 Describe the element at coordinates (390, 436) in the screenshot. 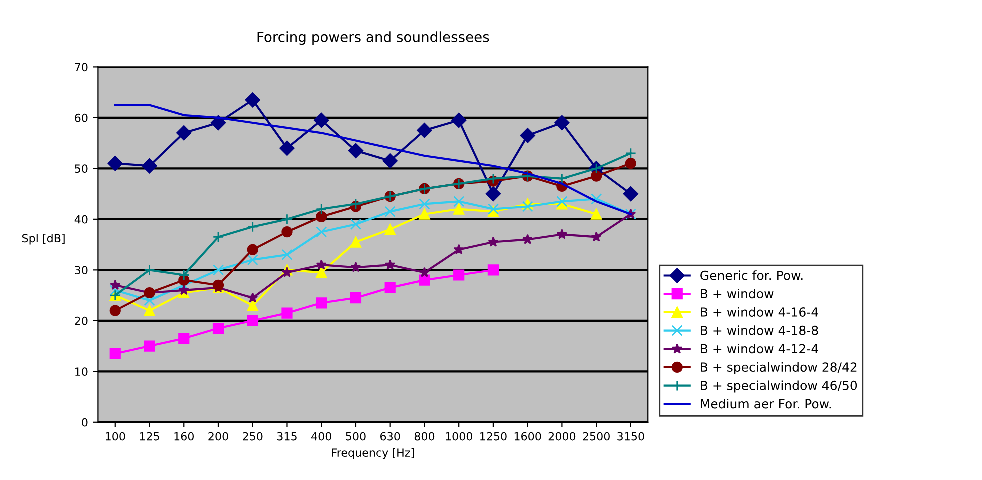

I see `x-tick-label: 630` at that location.